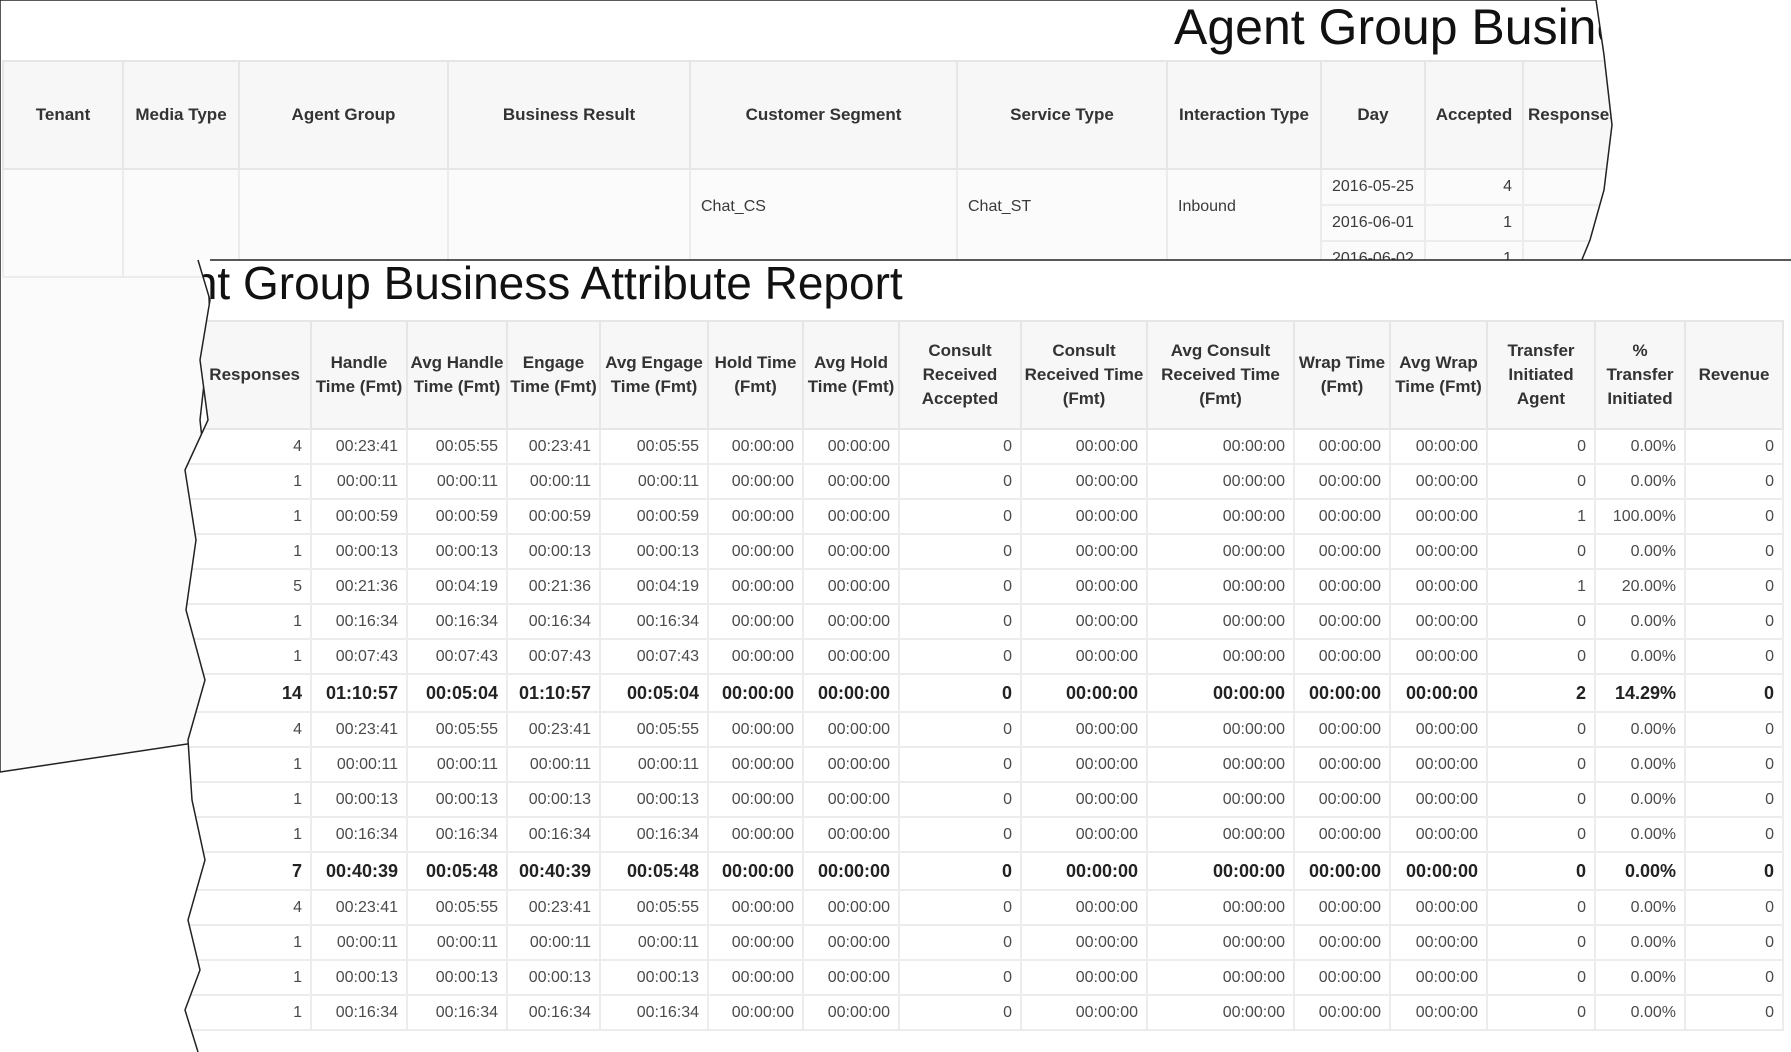 Image resolution: width=1791 pixels, height=1052 pixels. Describe the element at coordinates (457, 375) in the screenshot. I see `column-header-avg-handle-time: Avg Handle Time (Fmt)` at that location.